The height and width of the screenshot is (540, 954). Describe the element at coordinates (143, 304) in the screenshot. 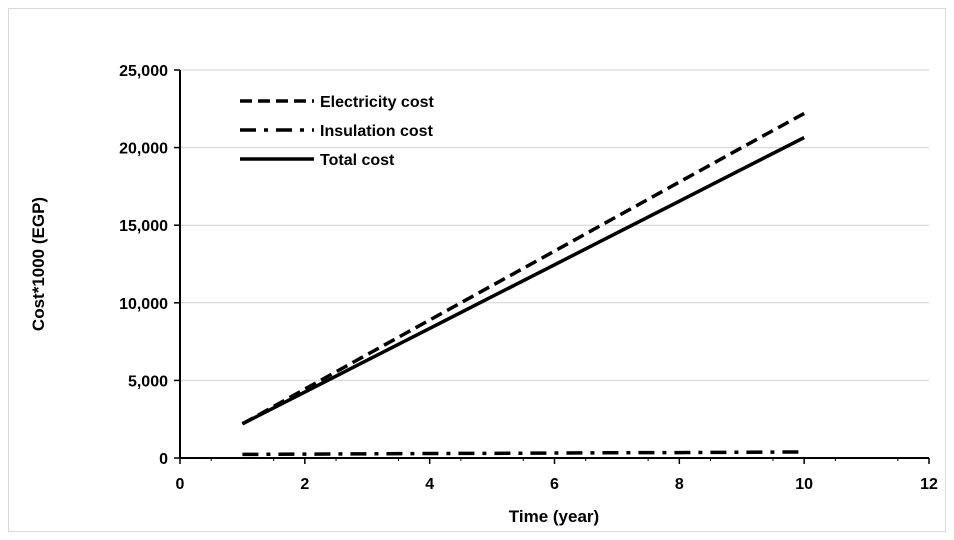

I see `y-tick-label: 10,000` at that location.